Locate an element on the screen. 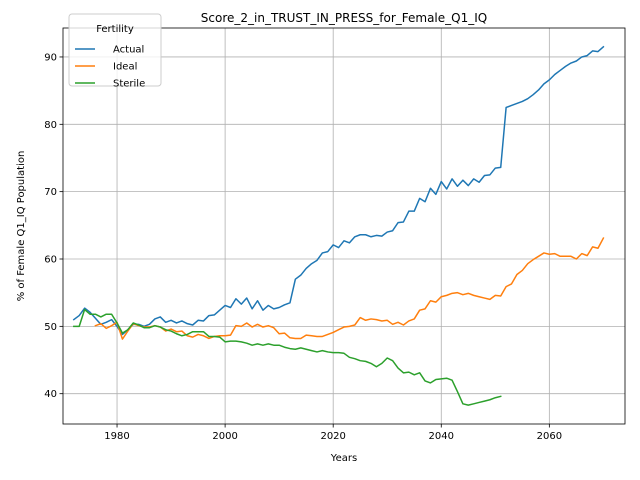 The height and width of the screenshot is (480, 640). legend-box is located at coordinates (115, 50).